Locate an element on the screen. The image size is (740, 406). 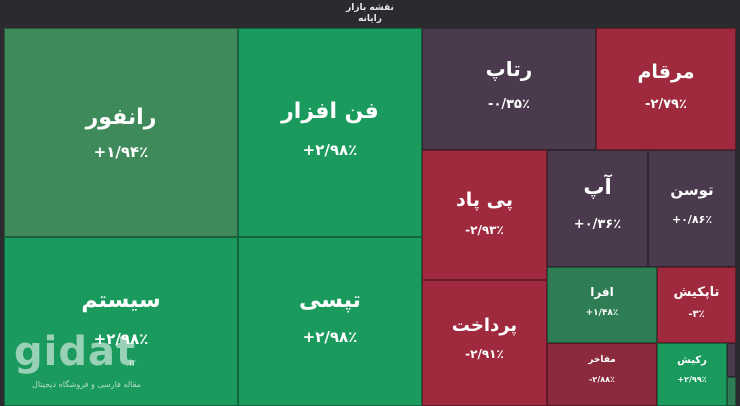
tile-name: پرداخت is located at coordinates (484, 325).